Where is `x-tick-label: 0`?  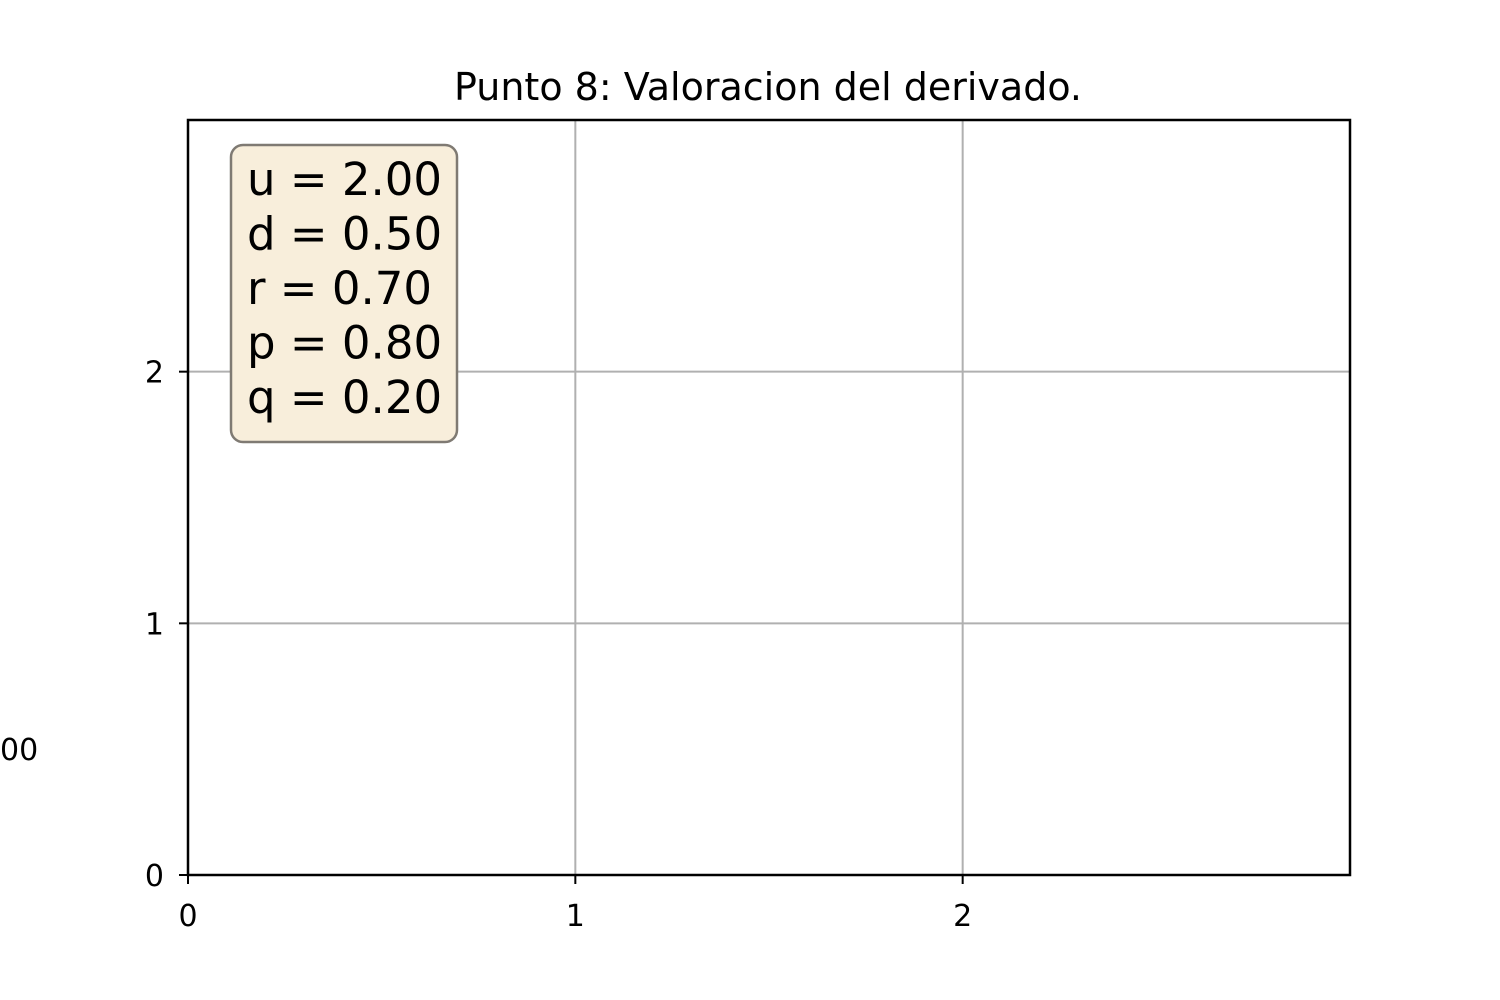 x-tick-label: 0 is located at coordinates (187, 916).